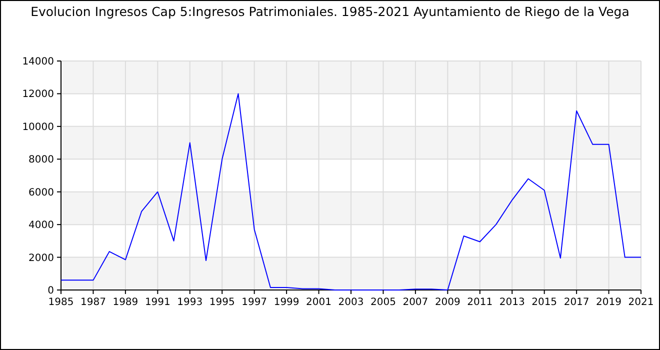 Image resolution: width=660 pixels, height=350 pixels. What do you see at coordinates (351, 302) in the screenshot?
I see `x-tick-label: 2003` at bounding box center [351, 302].